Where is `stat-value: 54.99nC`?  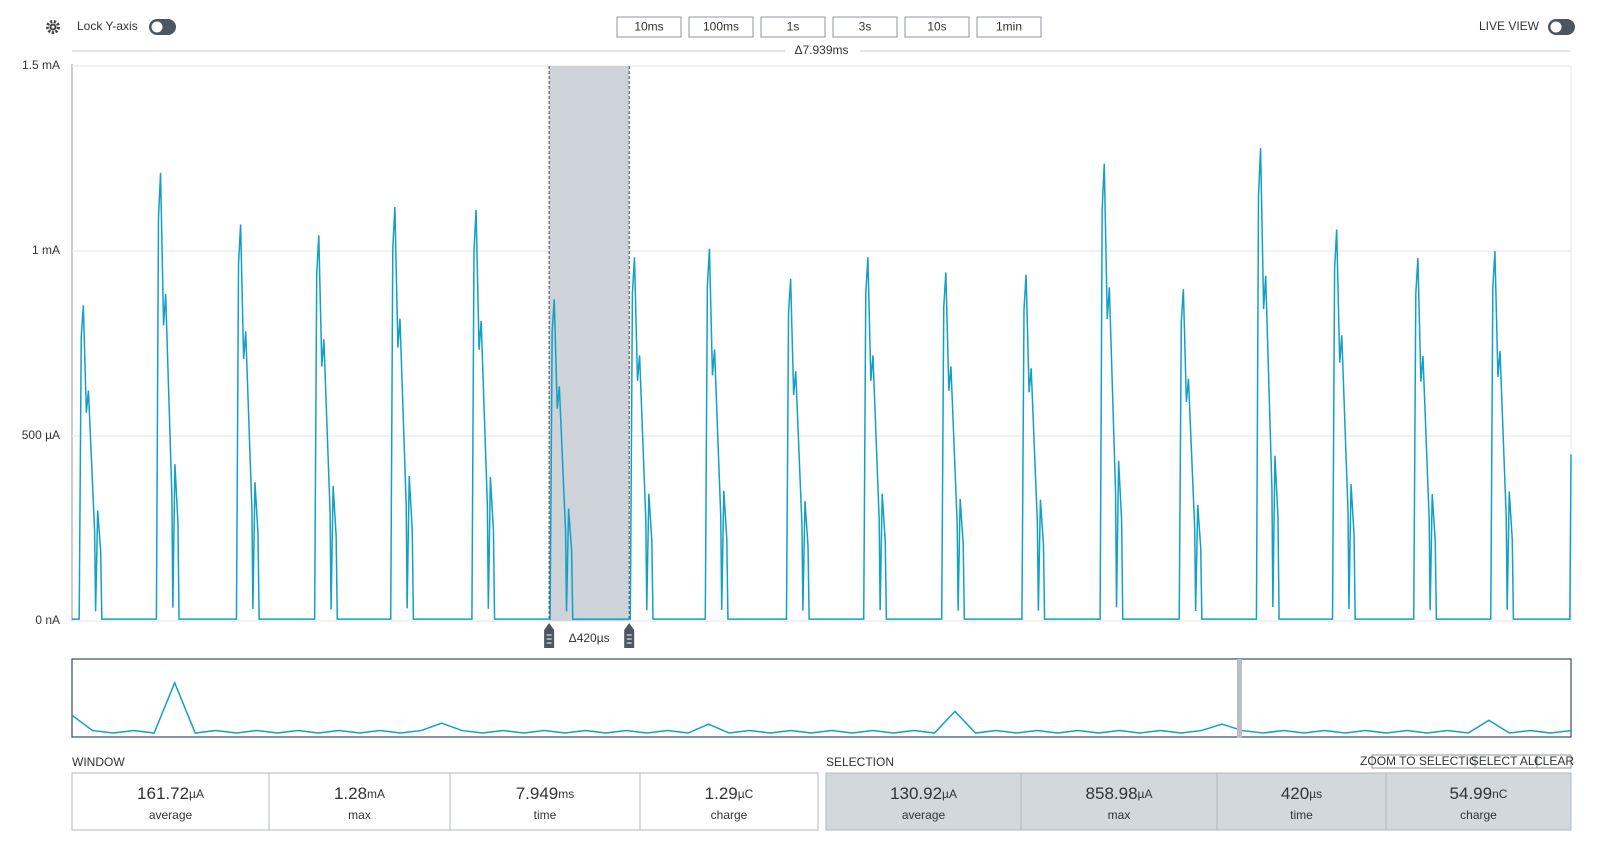 stat-value: 54.99nC is located at coordinates (1479, 793).